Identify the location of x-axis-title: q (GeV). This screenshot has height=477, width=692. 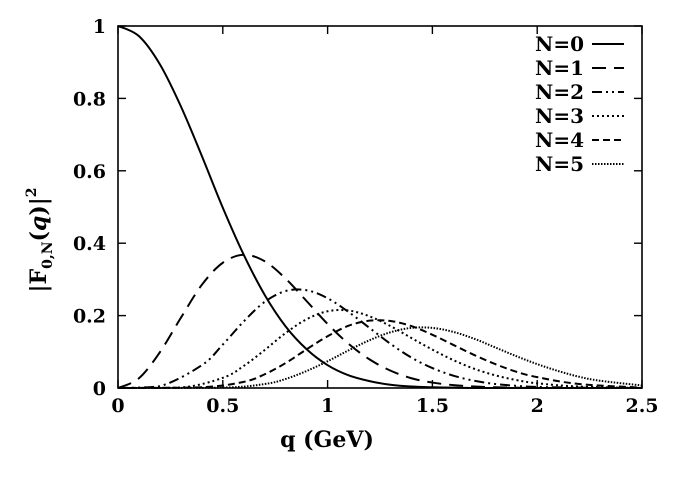
(327, 440).